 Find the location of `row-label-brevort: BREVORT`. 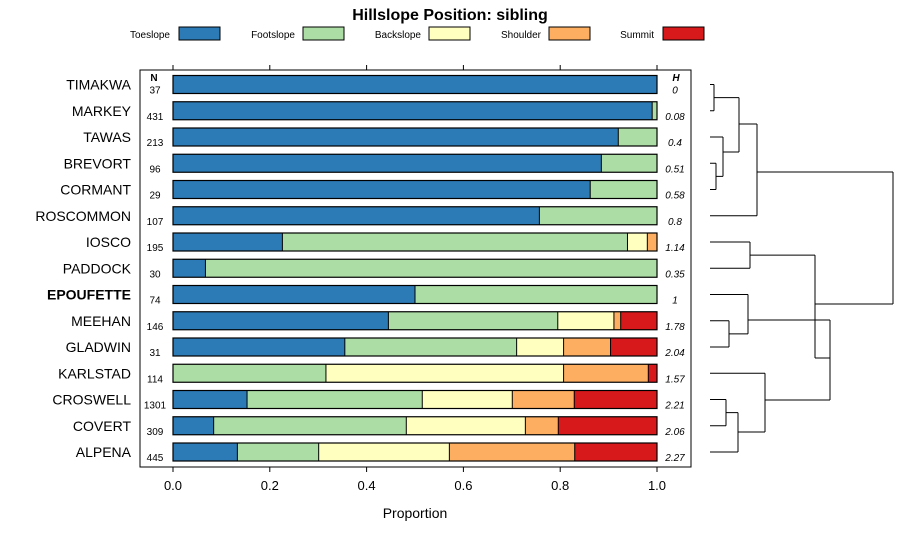

row-label-brevort: BREVORT is located at coordinates (98, 163).